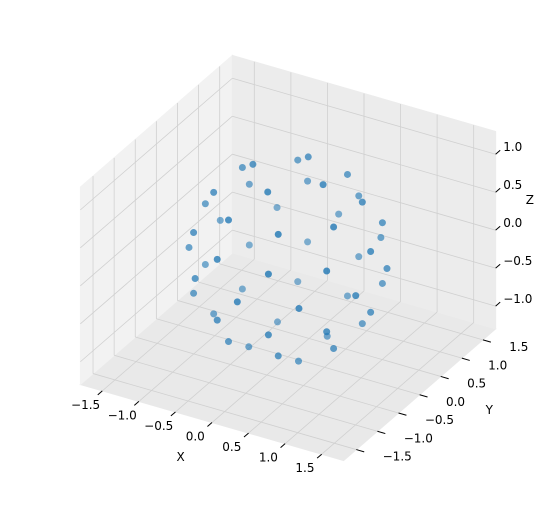 This screenshot has width=557, height=510. What do you see at coordinates (268, 458) in the screenshot?
I see `x-tick-label: 1.0` at bounding box center [268, 458].